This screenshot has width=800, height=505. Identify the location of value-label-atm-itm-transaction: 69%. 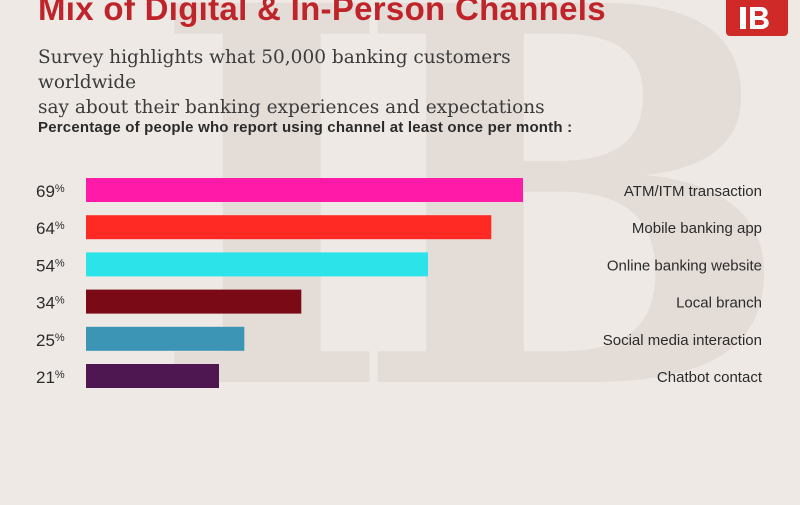
(50, 191).